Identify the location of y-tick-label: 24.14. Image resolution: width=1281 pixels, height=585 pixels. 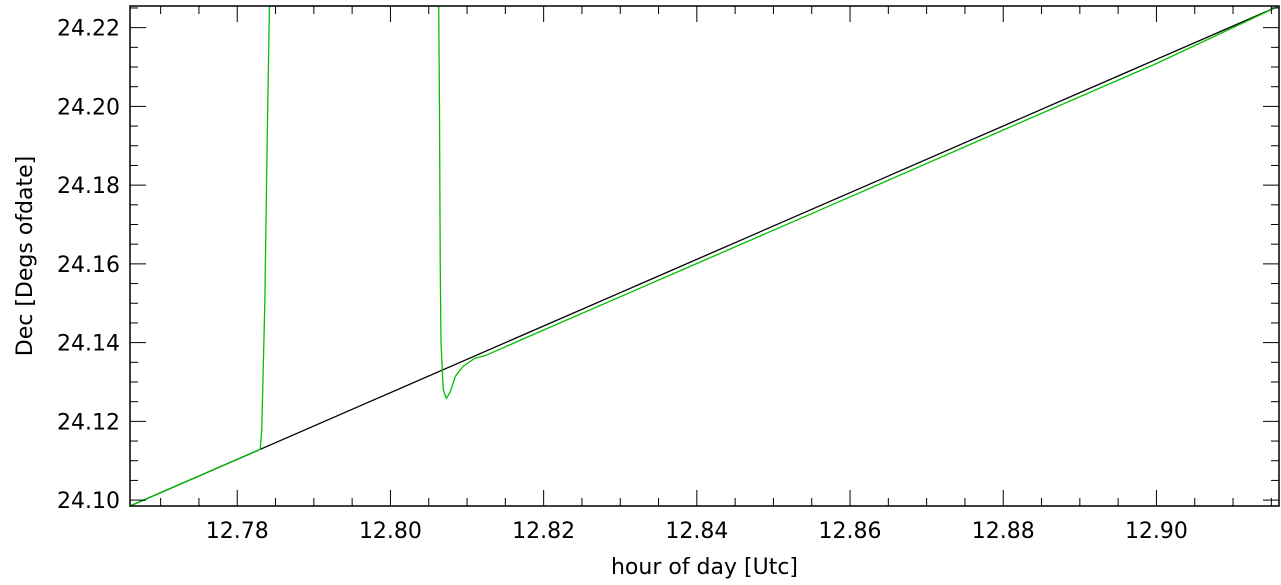
(88, 344).